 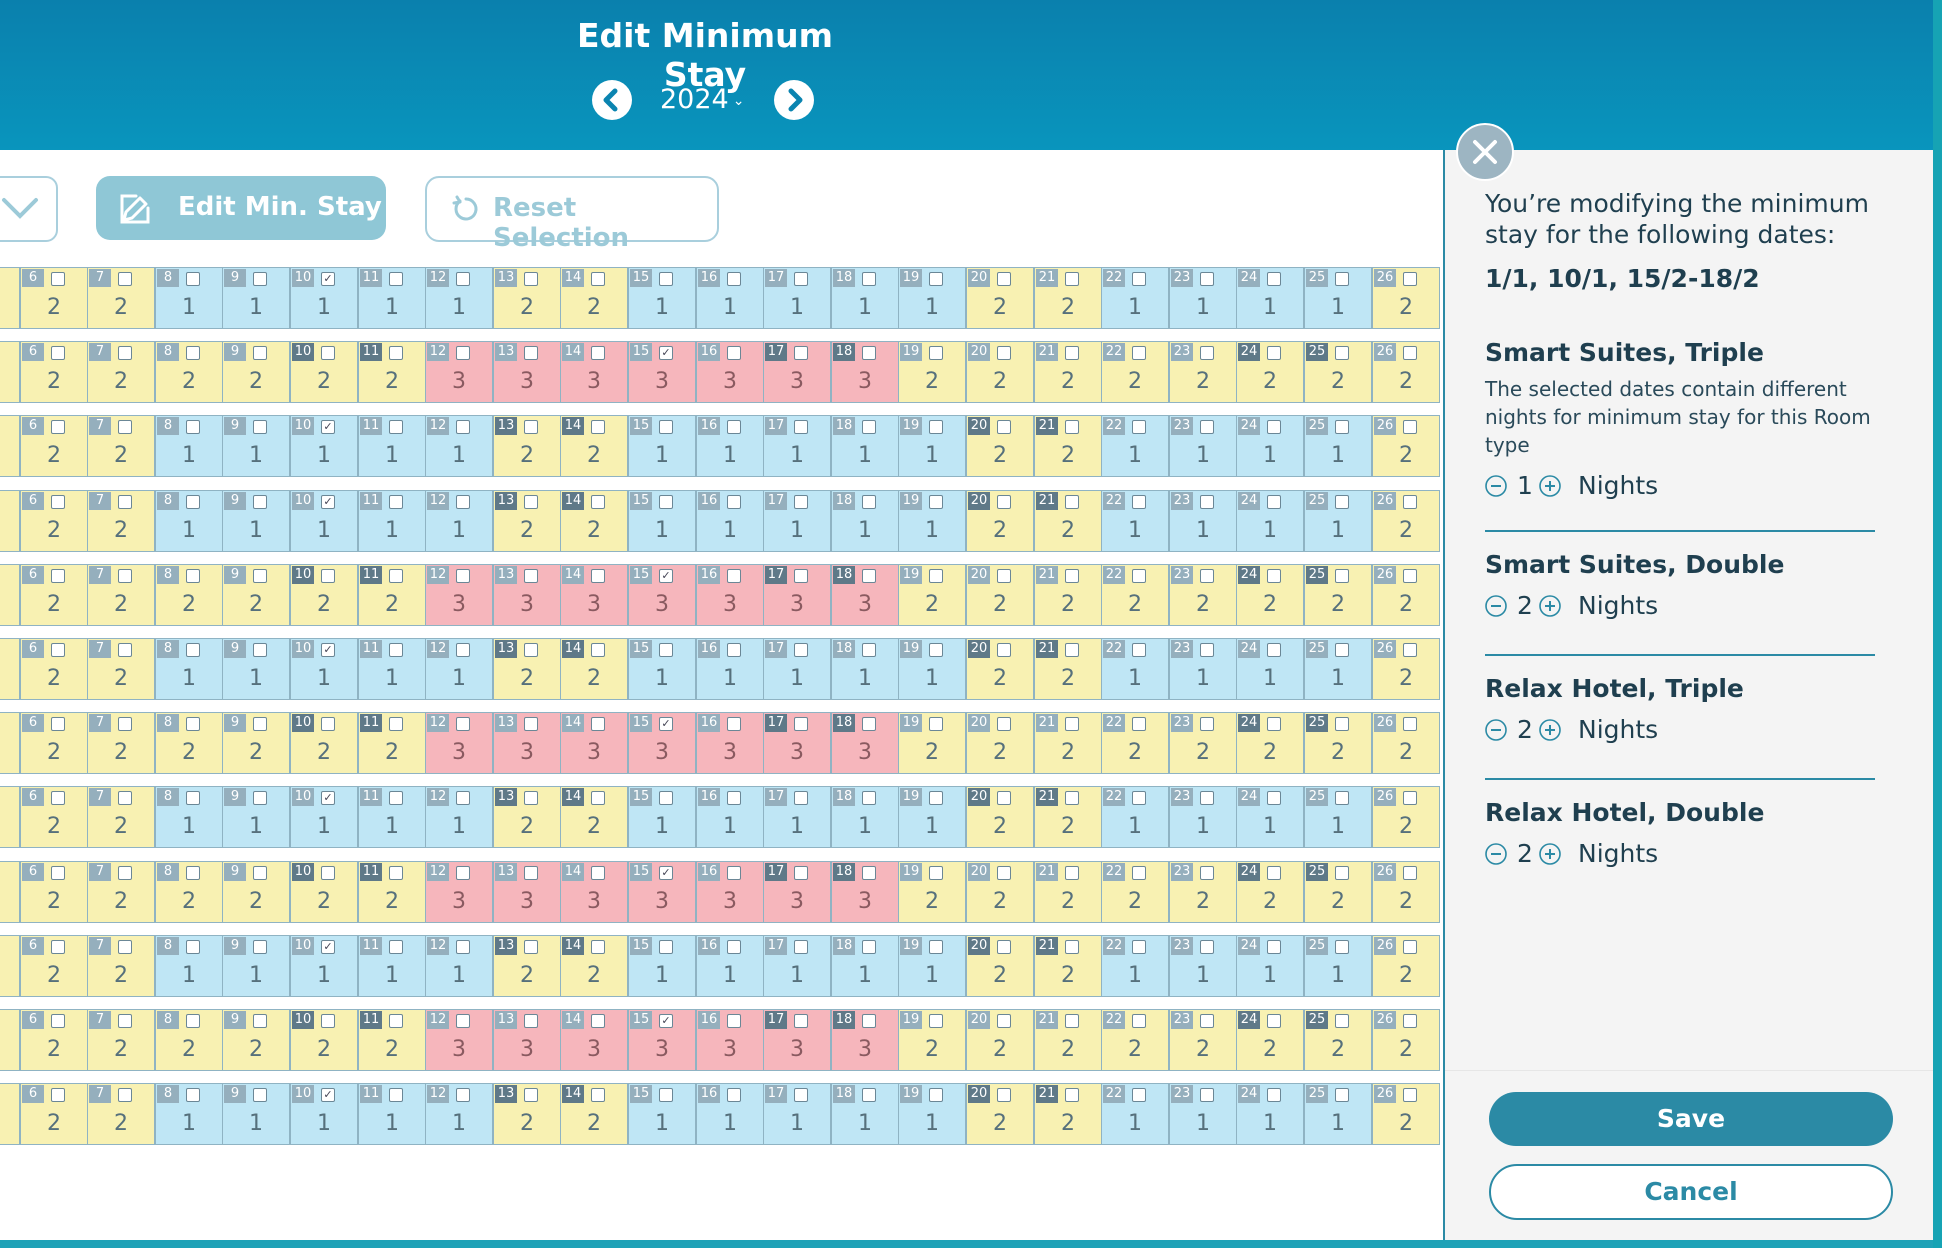 I want to click on calendar-cell: 15 ✓ 3, so click(x=662, y=743).